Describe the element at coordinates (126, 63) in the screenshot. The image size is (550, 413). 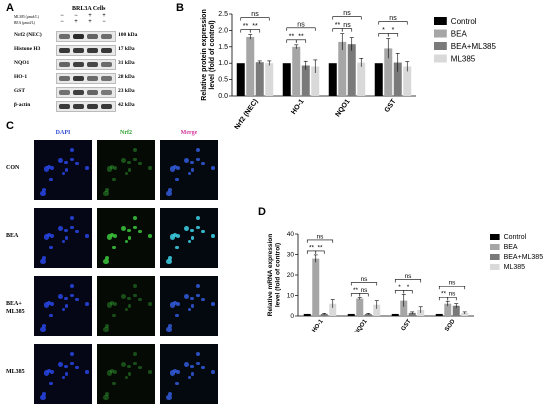
I see `molecular-weight-label: 31 kDa` at that location.